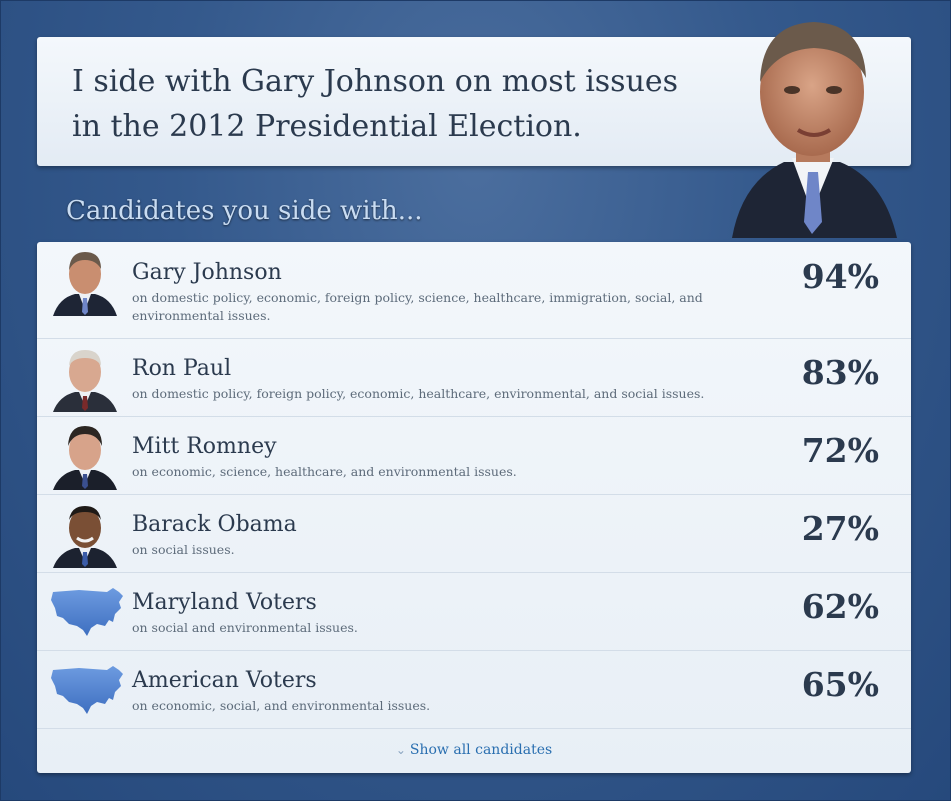 This screenshot has height=801, width=951. I want to click on candidate-name: Mitt Romney, so click(204, 446).